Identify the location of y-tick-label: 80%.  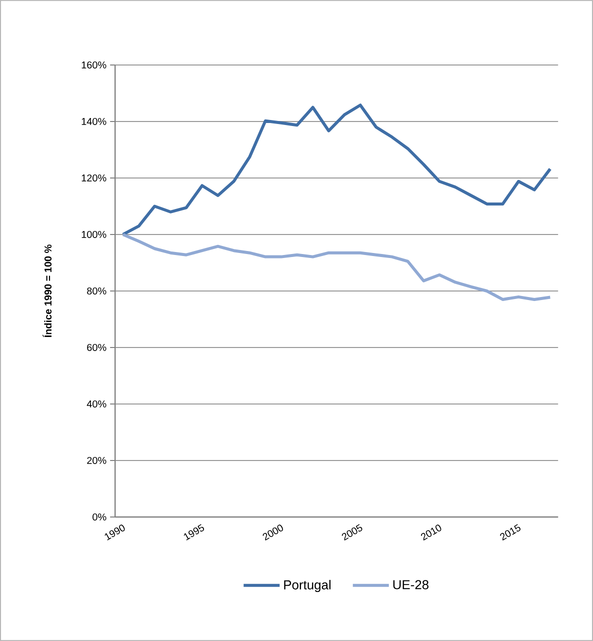
(96, 291).